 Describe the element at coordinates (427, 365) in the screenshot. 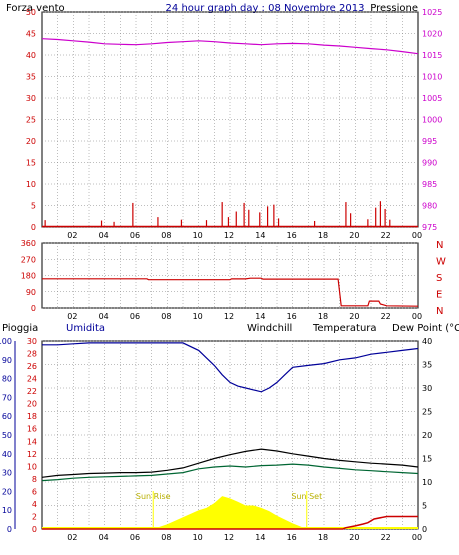

I see `temperature-tick-label: 35` at that location.